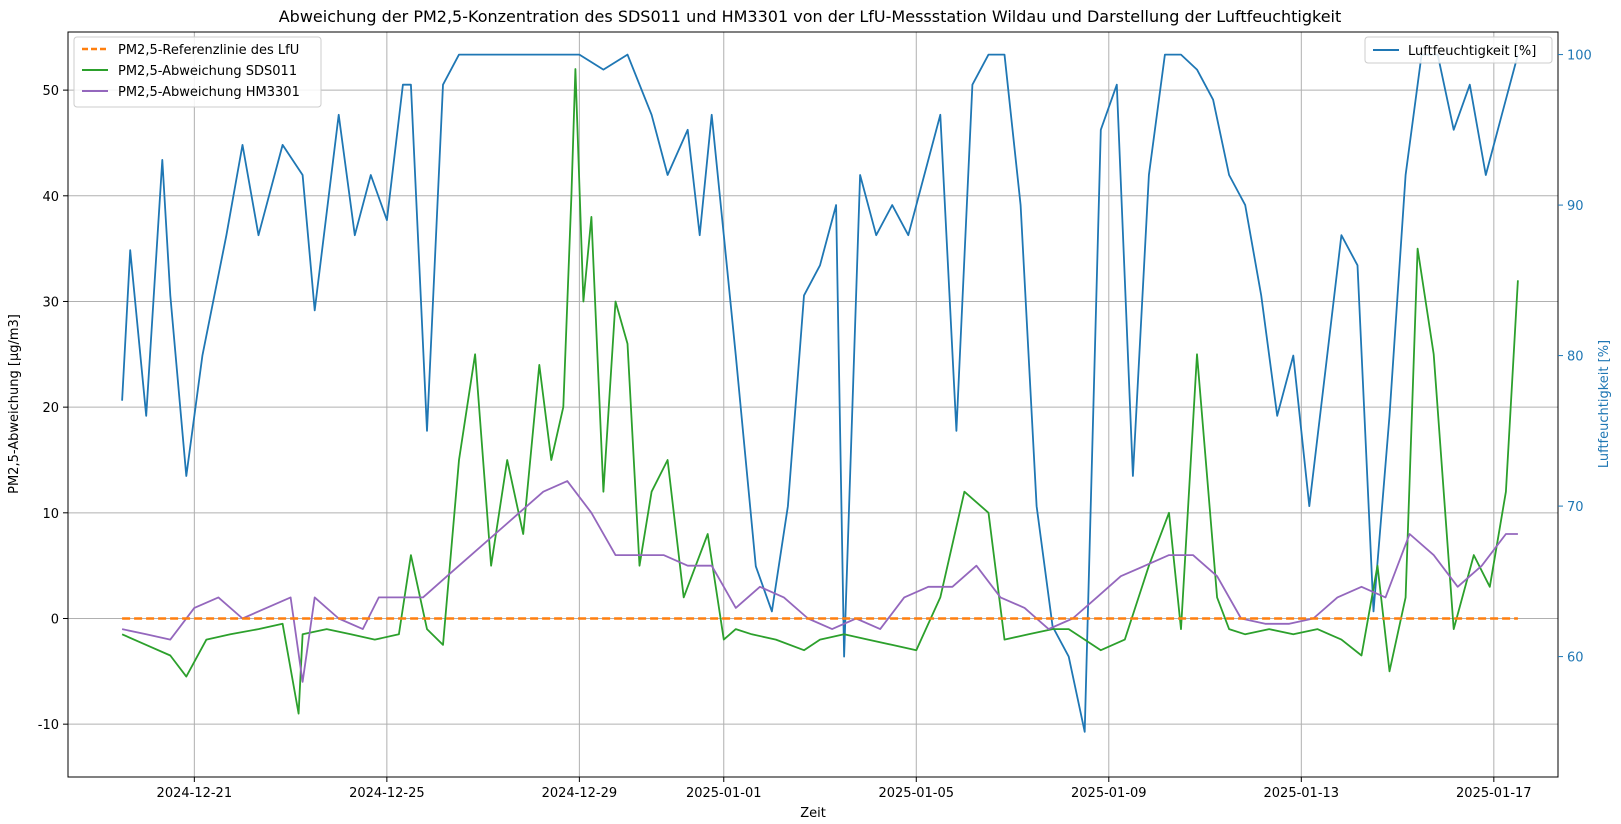 This screenshot has width=1621, height=824. What do you see at coordinates (207, 71) in the screenshot?
I see `legend-label-sds011: PM2,5-Abweichung SDS011` at bounding box center [207, 71].